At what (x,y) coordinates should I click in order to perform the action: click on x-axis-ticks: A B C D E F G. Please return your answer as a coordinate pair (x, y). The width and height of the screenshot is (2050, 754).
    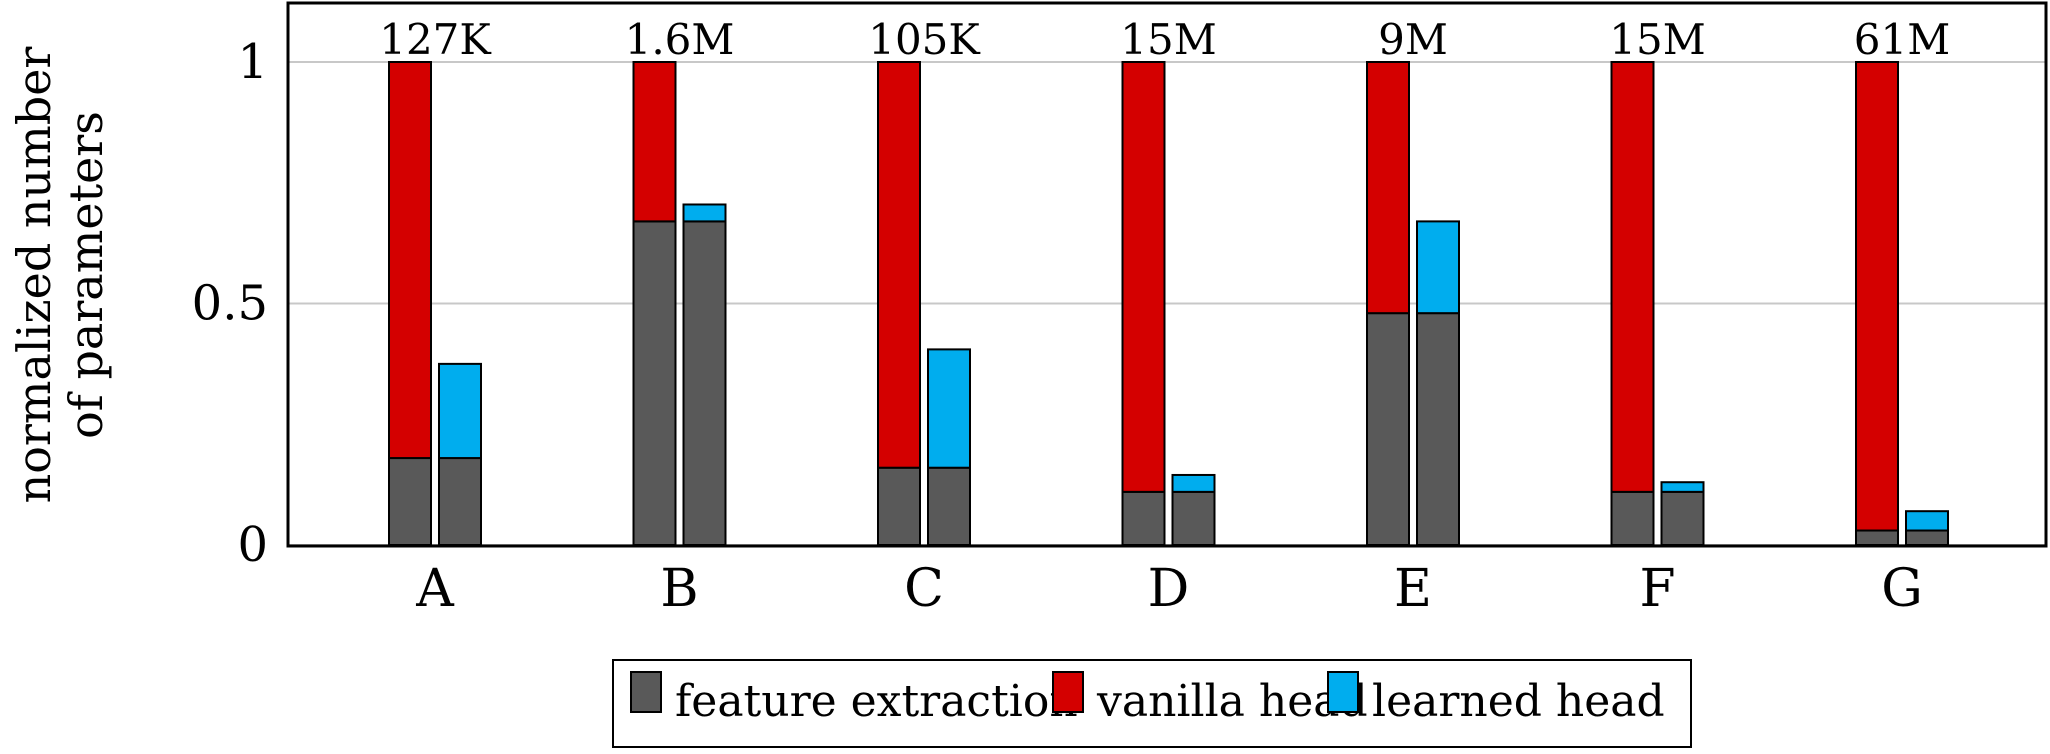
    Looking at the image, I should click on (1169, 589).